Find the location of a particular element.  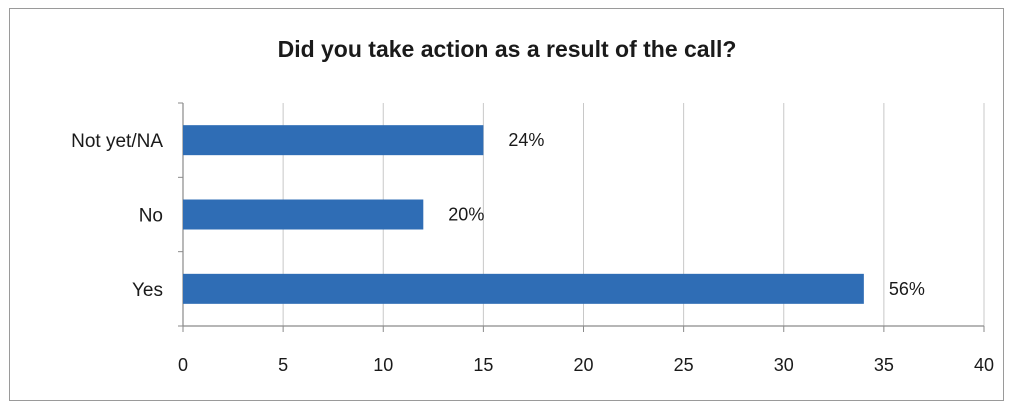

x-tick-label: 25 is located at coordinates (684, 365).